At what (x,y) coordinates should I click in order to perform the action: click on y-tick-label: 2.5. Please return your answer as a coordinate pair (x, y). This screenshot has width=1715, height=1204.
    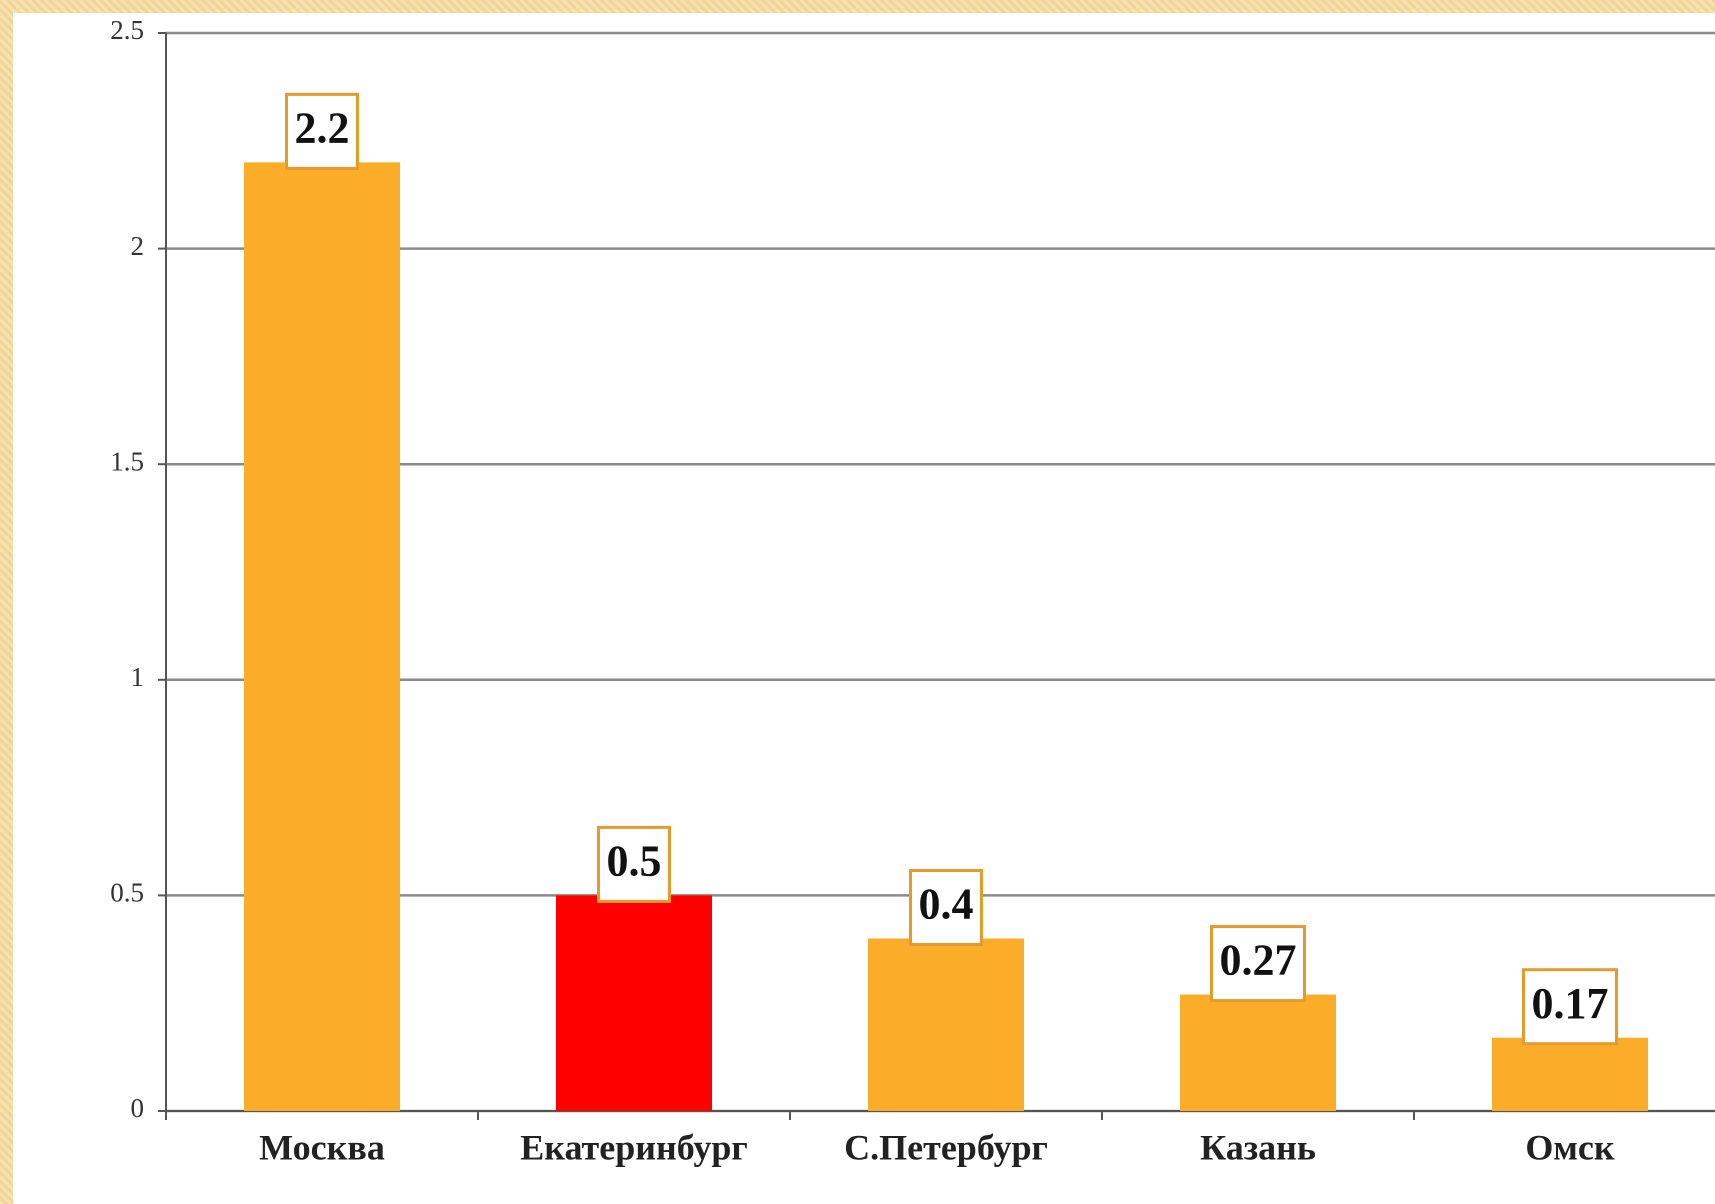
    Looking at the image, I should click on (127, 30).